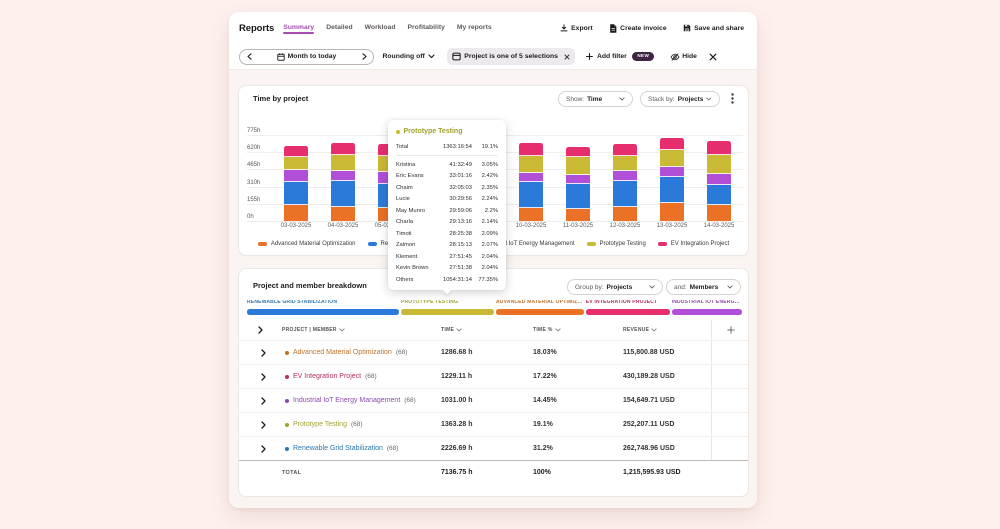  I want to click on member-name: Charla, so click(405, 222).